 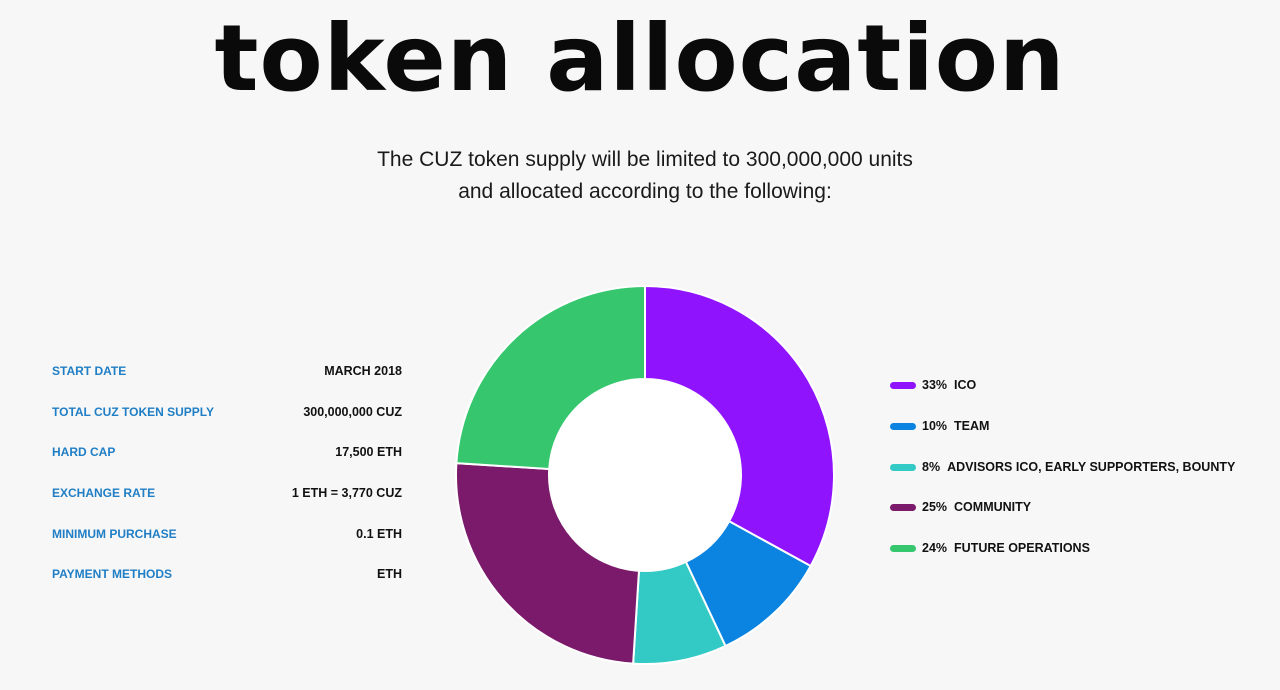 What do you see at coordinates (104, 493) in the screenshot?
I see `info-label: EXCHANGE RATE` at bounding box center [104, 493].